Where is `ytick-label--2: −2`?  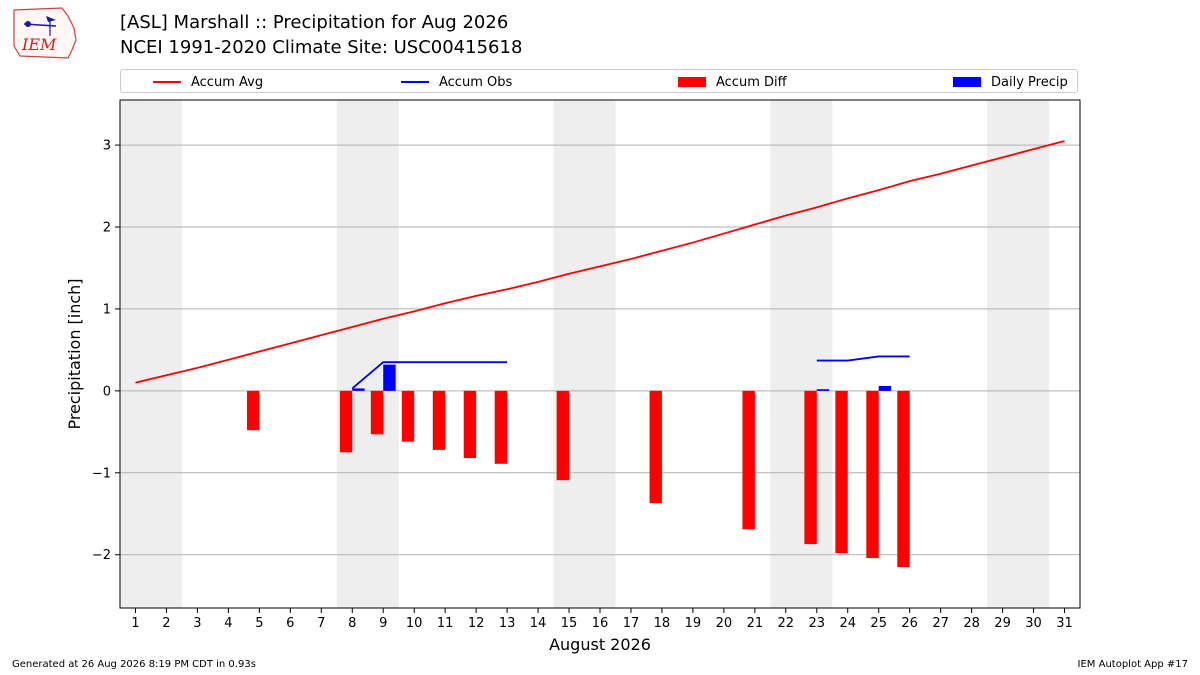 ytick-label--2: −2 is located at coordinates (101, 555).